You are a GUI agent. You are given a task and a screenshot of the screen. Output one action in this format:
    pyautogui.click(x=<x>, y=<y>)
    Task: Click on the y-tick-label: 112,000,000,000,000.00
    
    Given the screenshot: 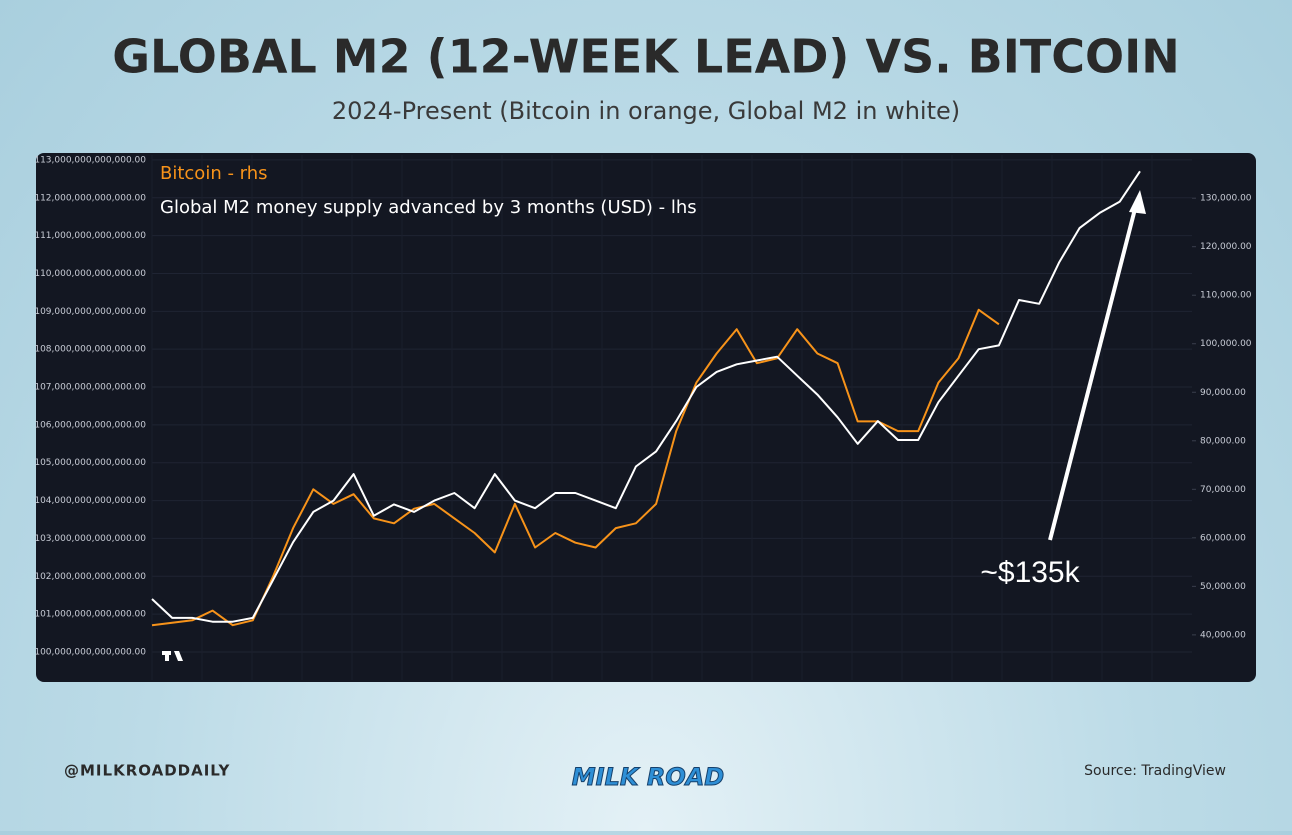 What is the action you would take?
    pyautogui.click(x=90, y=198)
    